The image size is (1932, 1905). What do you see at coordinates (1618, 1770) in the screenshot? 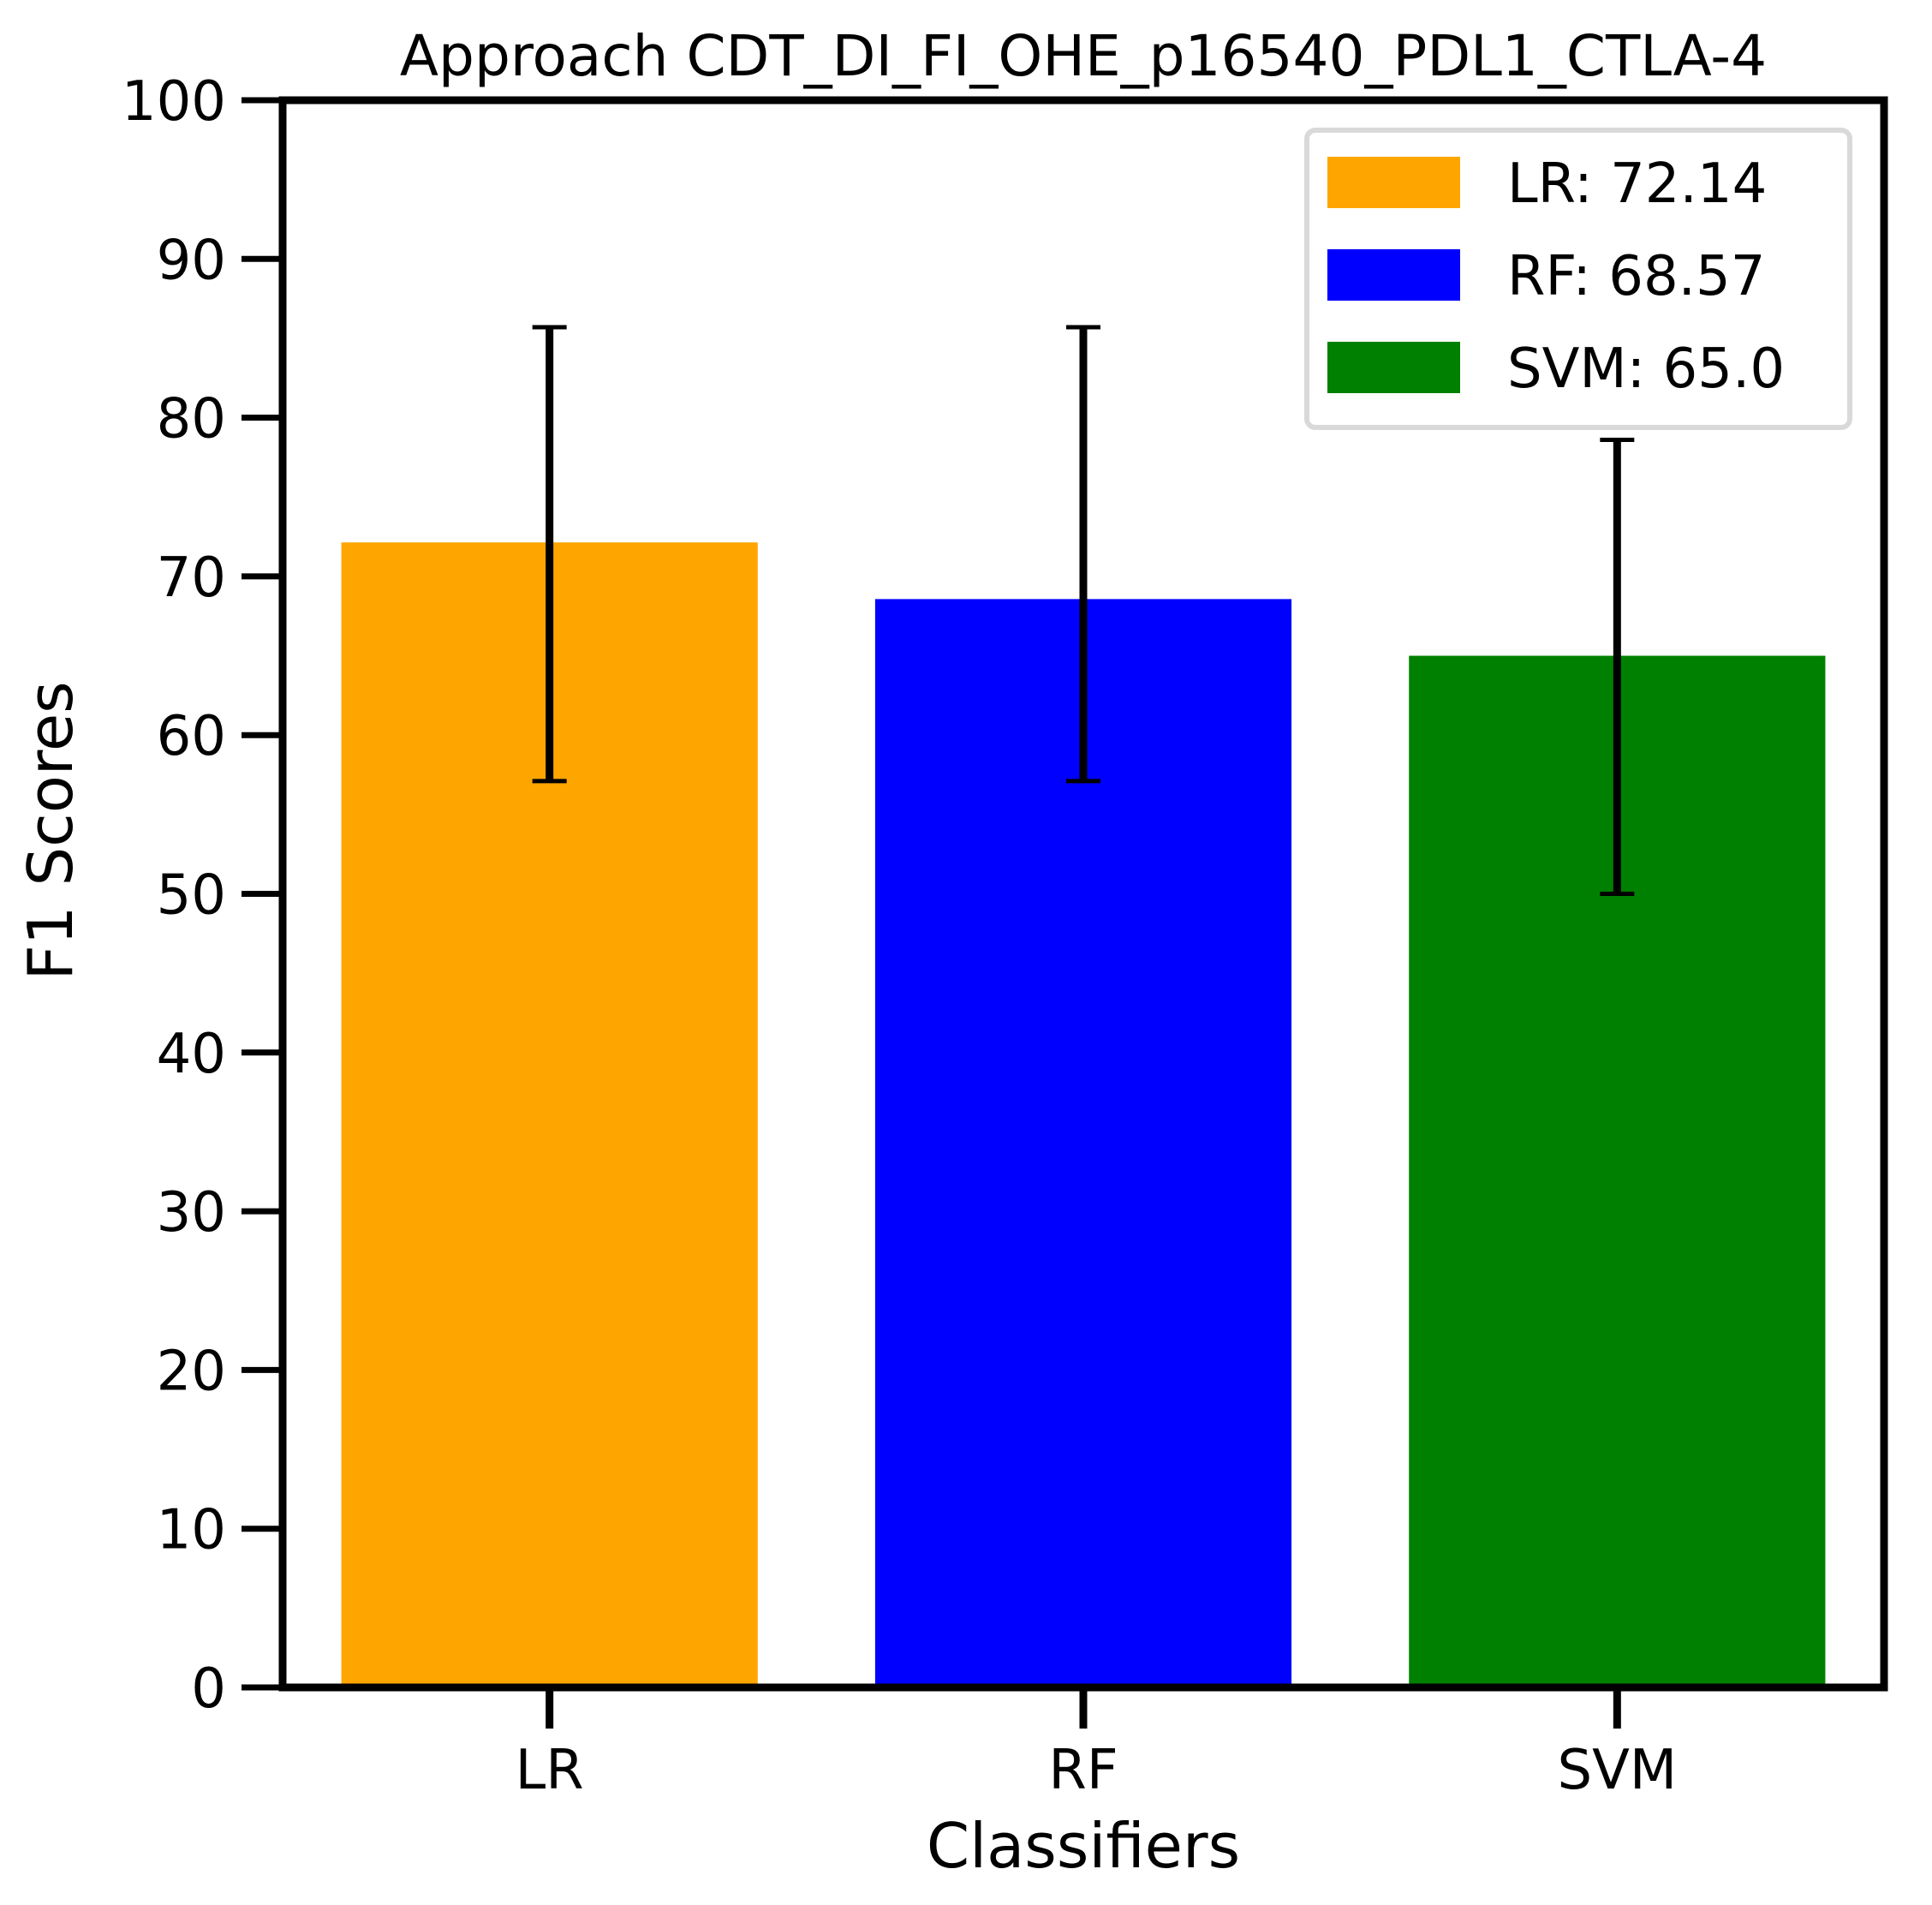
I see `x-tick-label-svm: SVM` at bounding box center [1618, 1770].